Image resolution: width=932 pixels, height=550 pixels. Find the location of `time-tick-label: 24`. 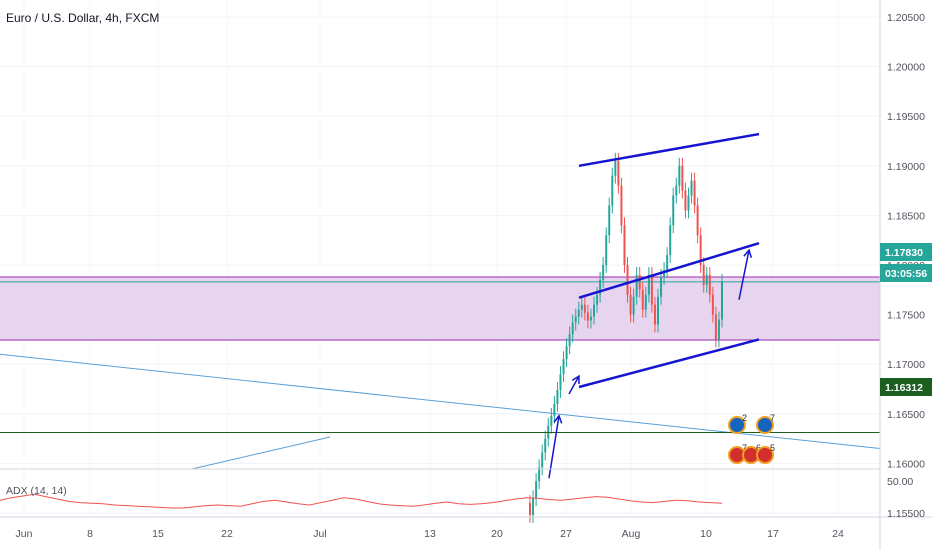

time-tick-label: 24 is located at coordinates (838, 534).